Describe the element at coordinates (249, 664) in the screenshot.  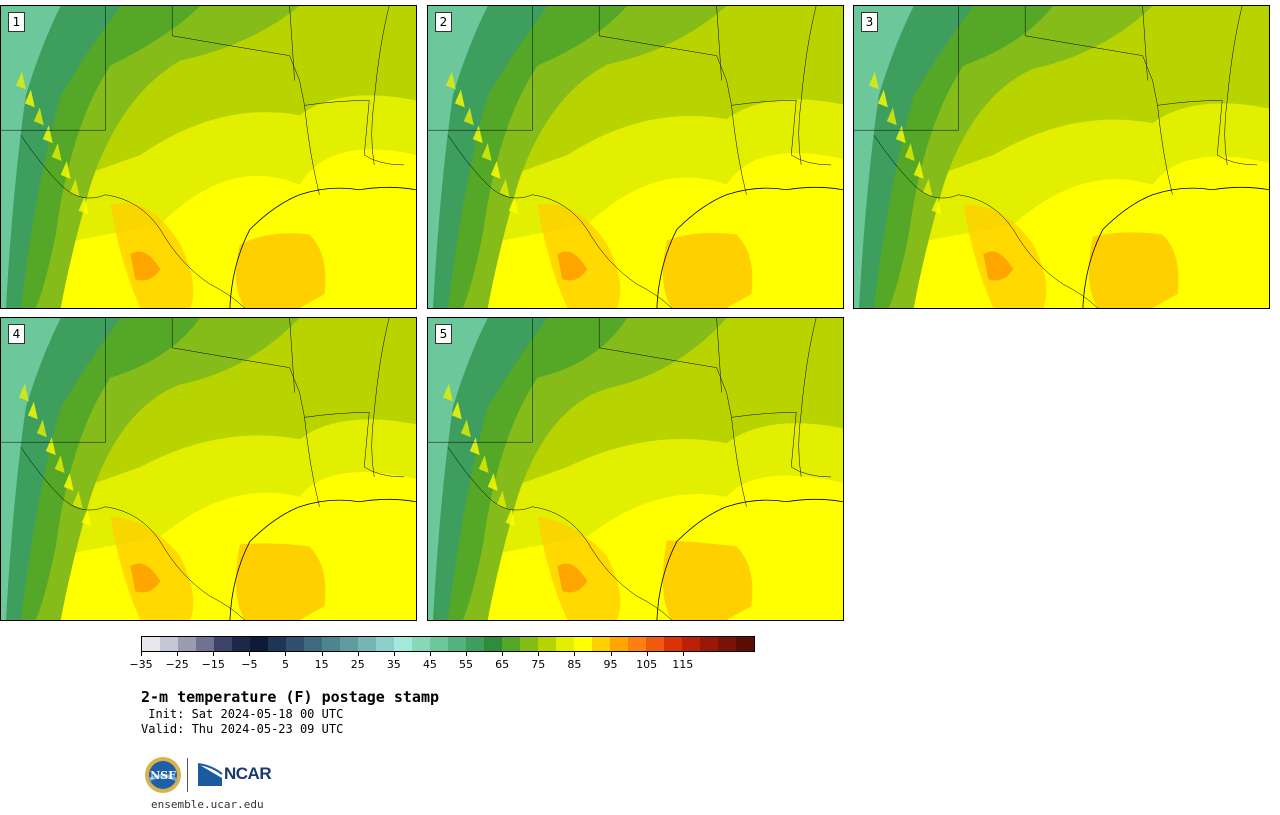
I see `colorbar-tick-label: −5` at that location.